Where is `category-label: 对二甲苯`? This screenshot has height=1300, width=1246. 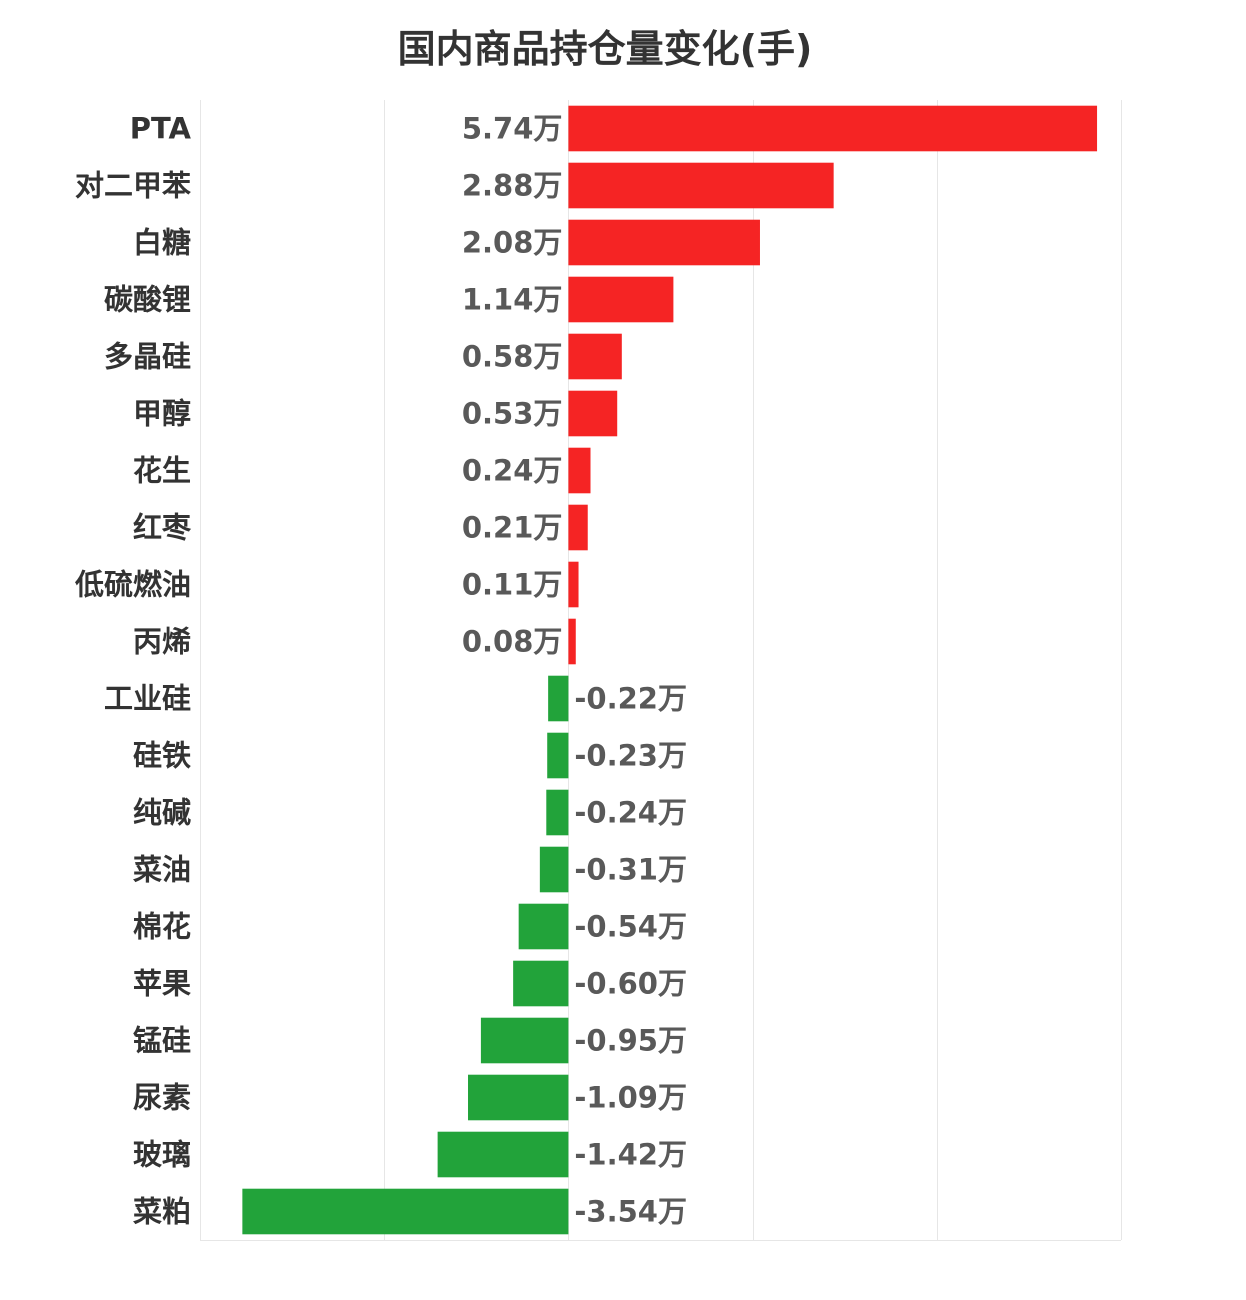 category-label: 对二甲苯 is located at coordinates (133, 186).